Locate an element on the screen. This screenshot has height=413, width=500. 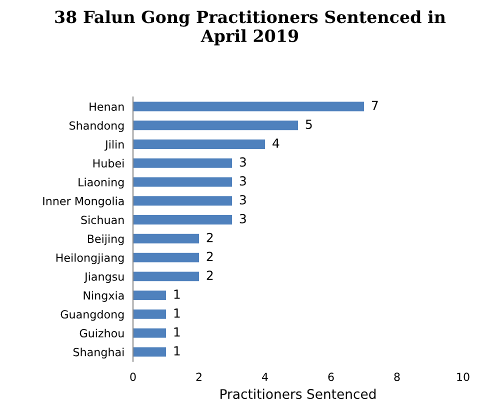
y-tick-label: Jiangsu is located at coordinates (104, 277).